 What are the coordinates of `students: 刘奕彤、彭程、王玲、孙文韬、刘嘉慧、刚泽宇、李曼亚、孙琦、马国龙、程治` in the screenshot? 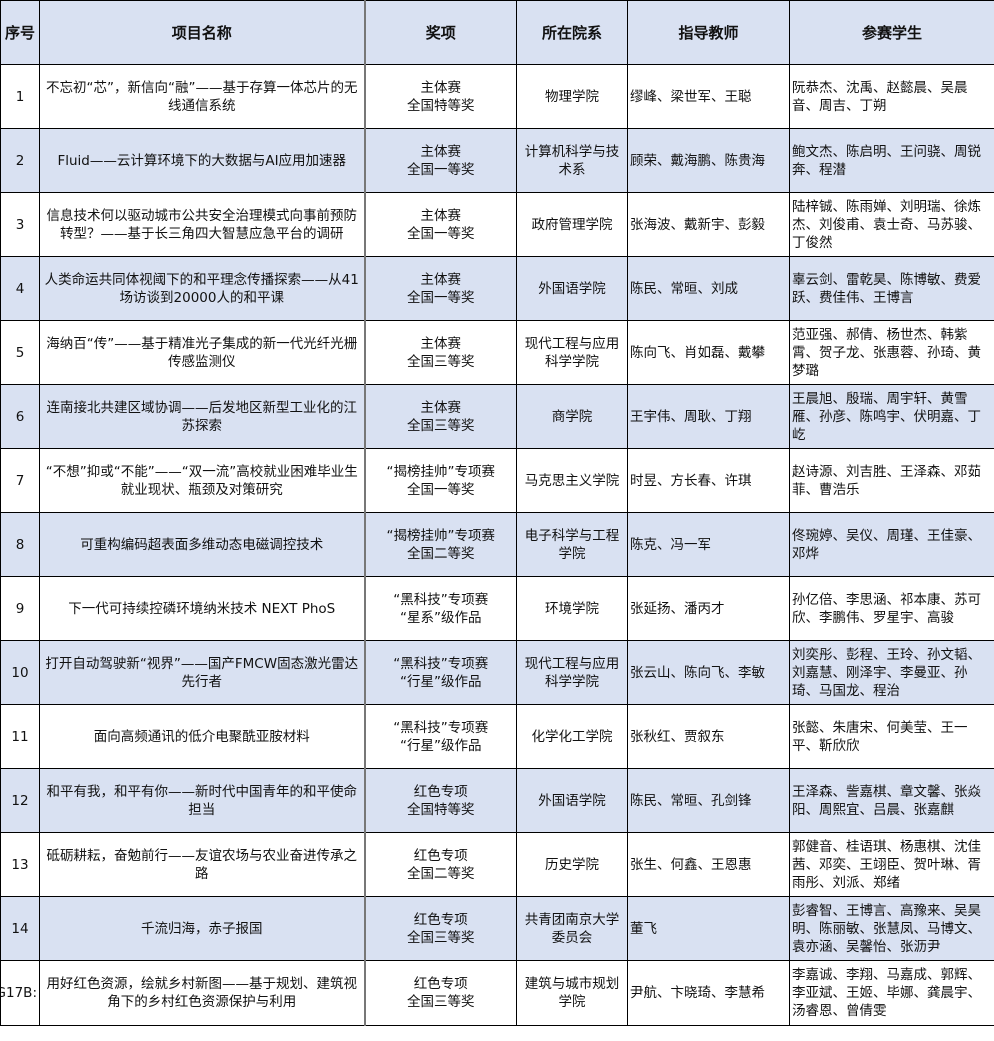 It's located at (891, 672).